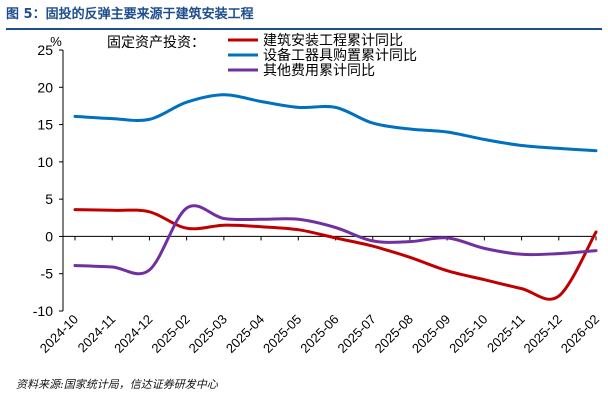  Describe the element at coordinates (97, 334) in the screenshot. I see `x-tick-label: 2024-11` at that location.